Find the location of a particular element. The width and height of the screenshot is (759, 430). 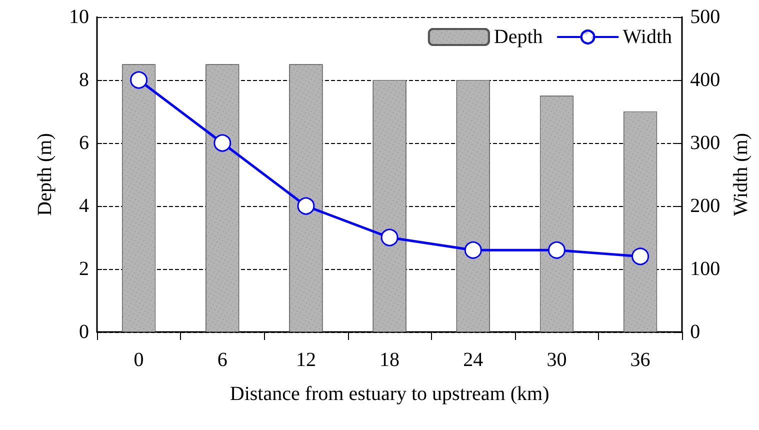

x-tick-label: 0 is located at coordinates (139, 360).